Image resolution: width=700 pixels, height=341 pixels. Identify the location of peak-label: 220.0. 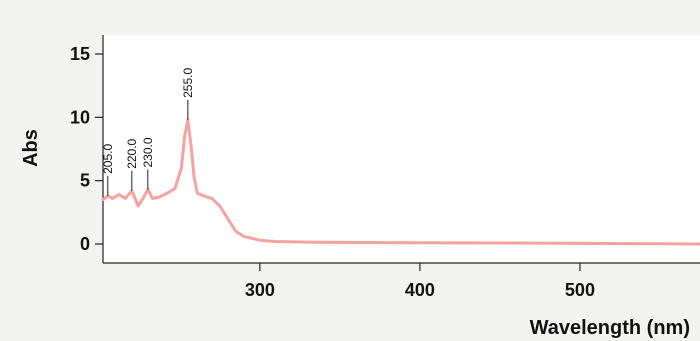
(132, 153).